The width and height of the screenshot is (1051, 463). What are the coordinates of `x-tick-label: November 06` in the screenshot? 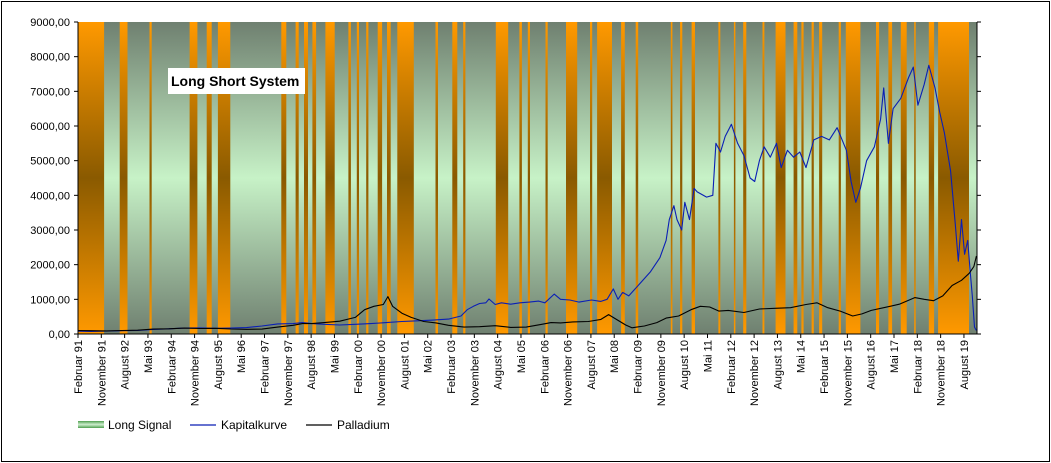 It's located at (569, 373).